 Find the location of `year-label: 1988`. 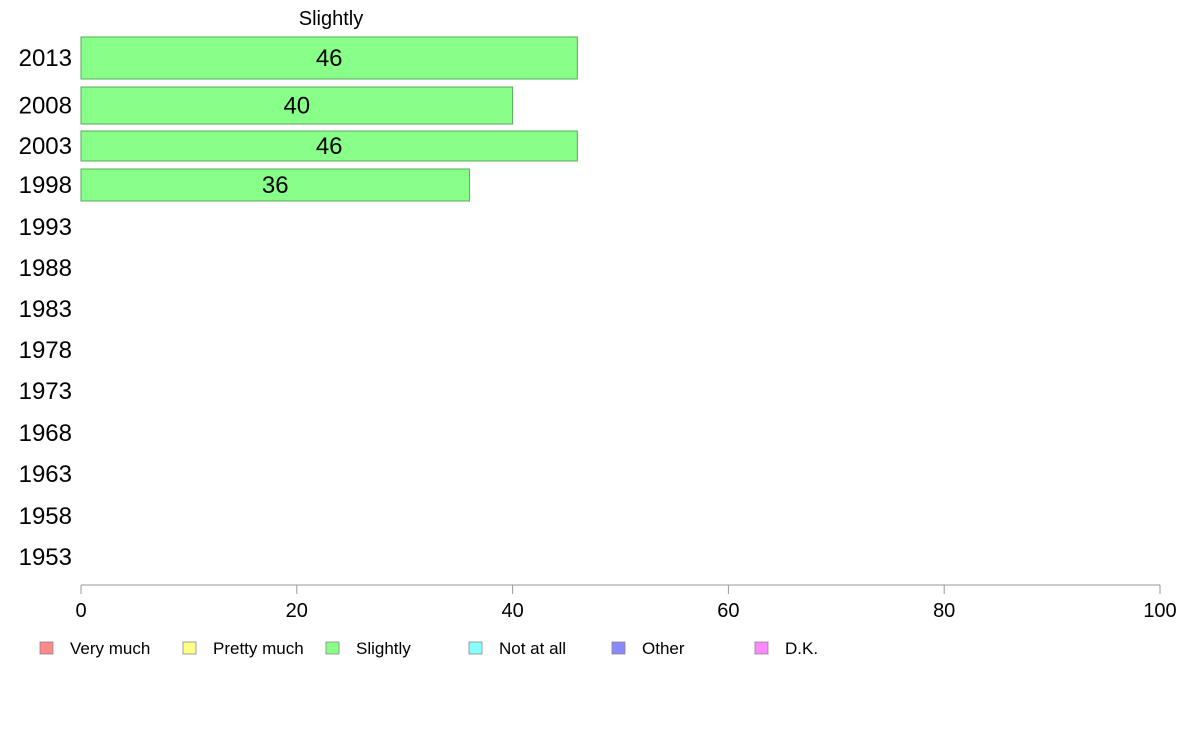

year-label: 1988 is located at coordinates (45, 268).